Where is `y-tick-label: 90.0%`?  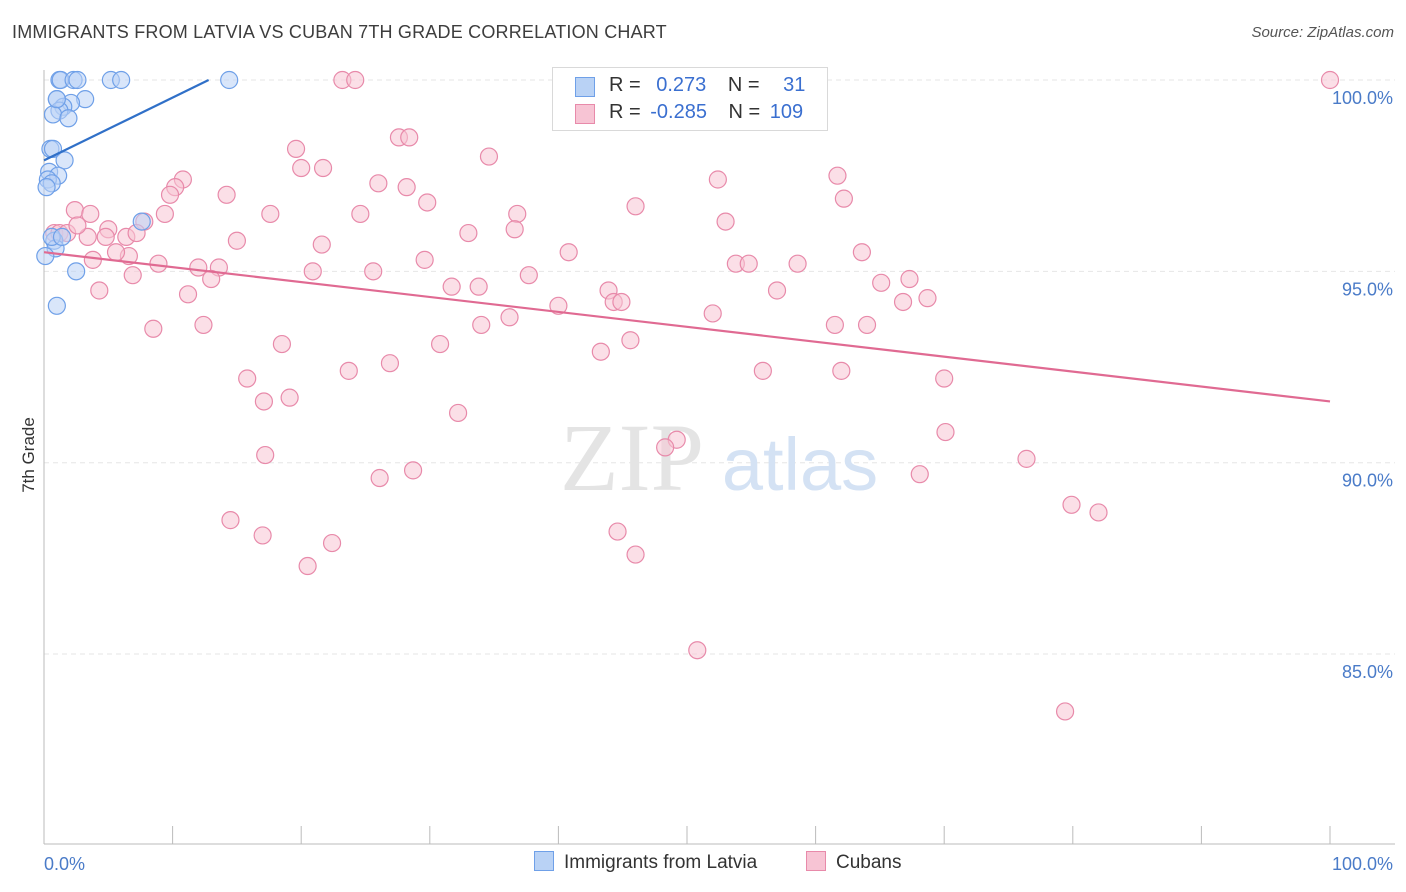 y-tick-label: 90.0% is located at coordinates (1367, 481).